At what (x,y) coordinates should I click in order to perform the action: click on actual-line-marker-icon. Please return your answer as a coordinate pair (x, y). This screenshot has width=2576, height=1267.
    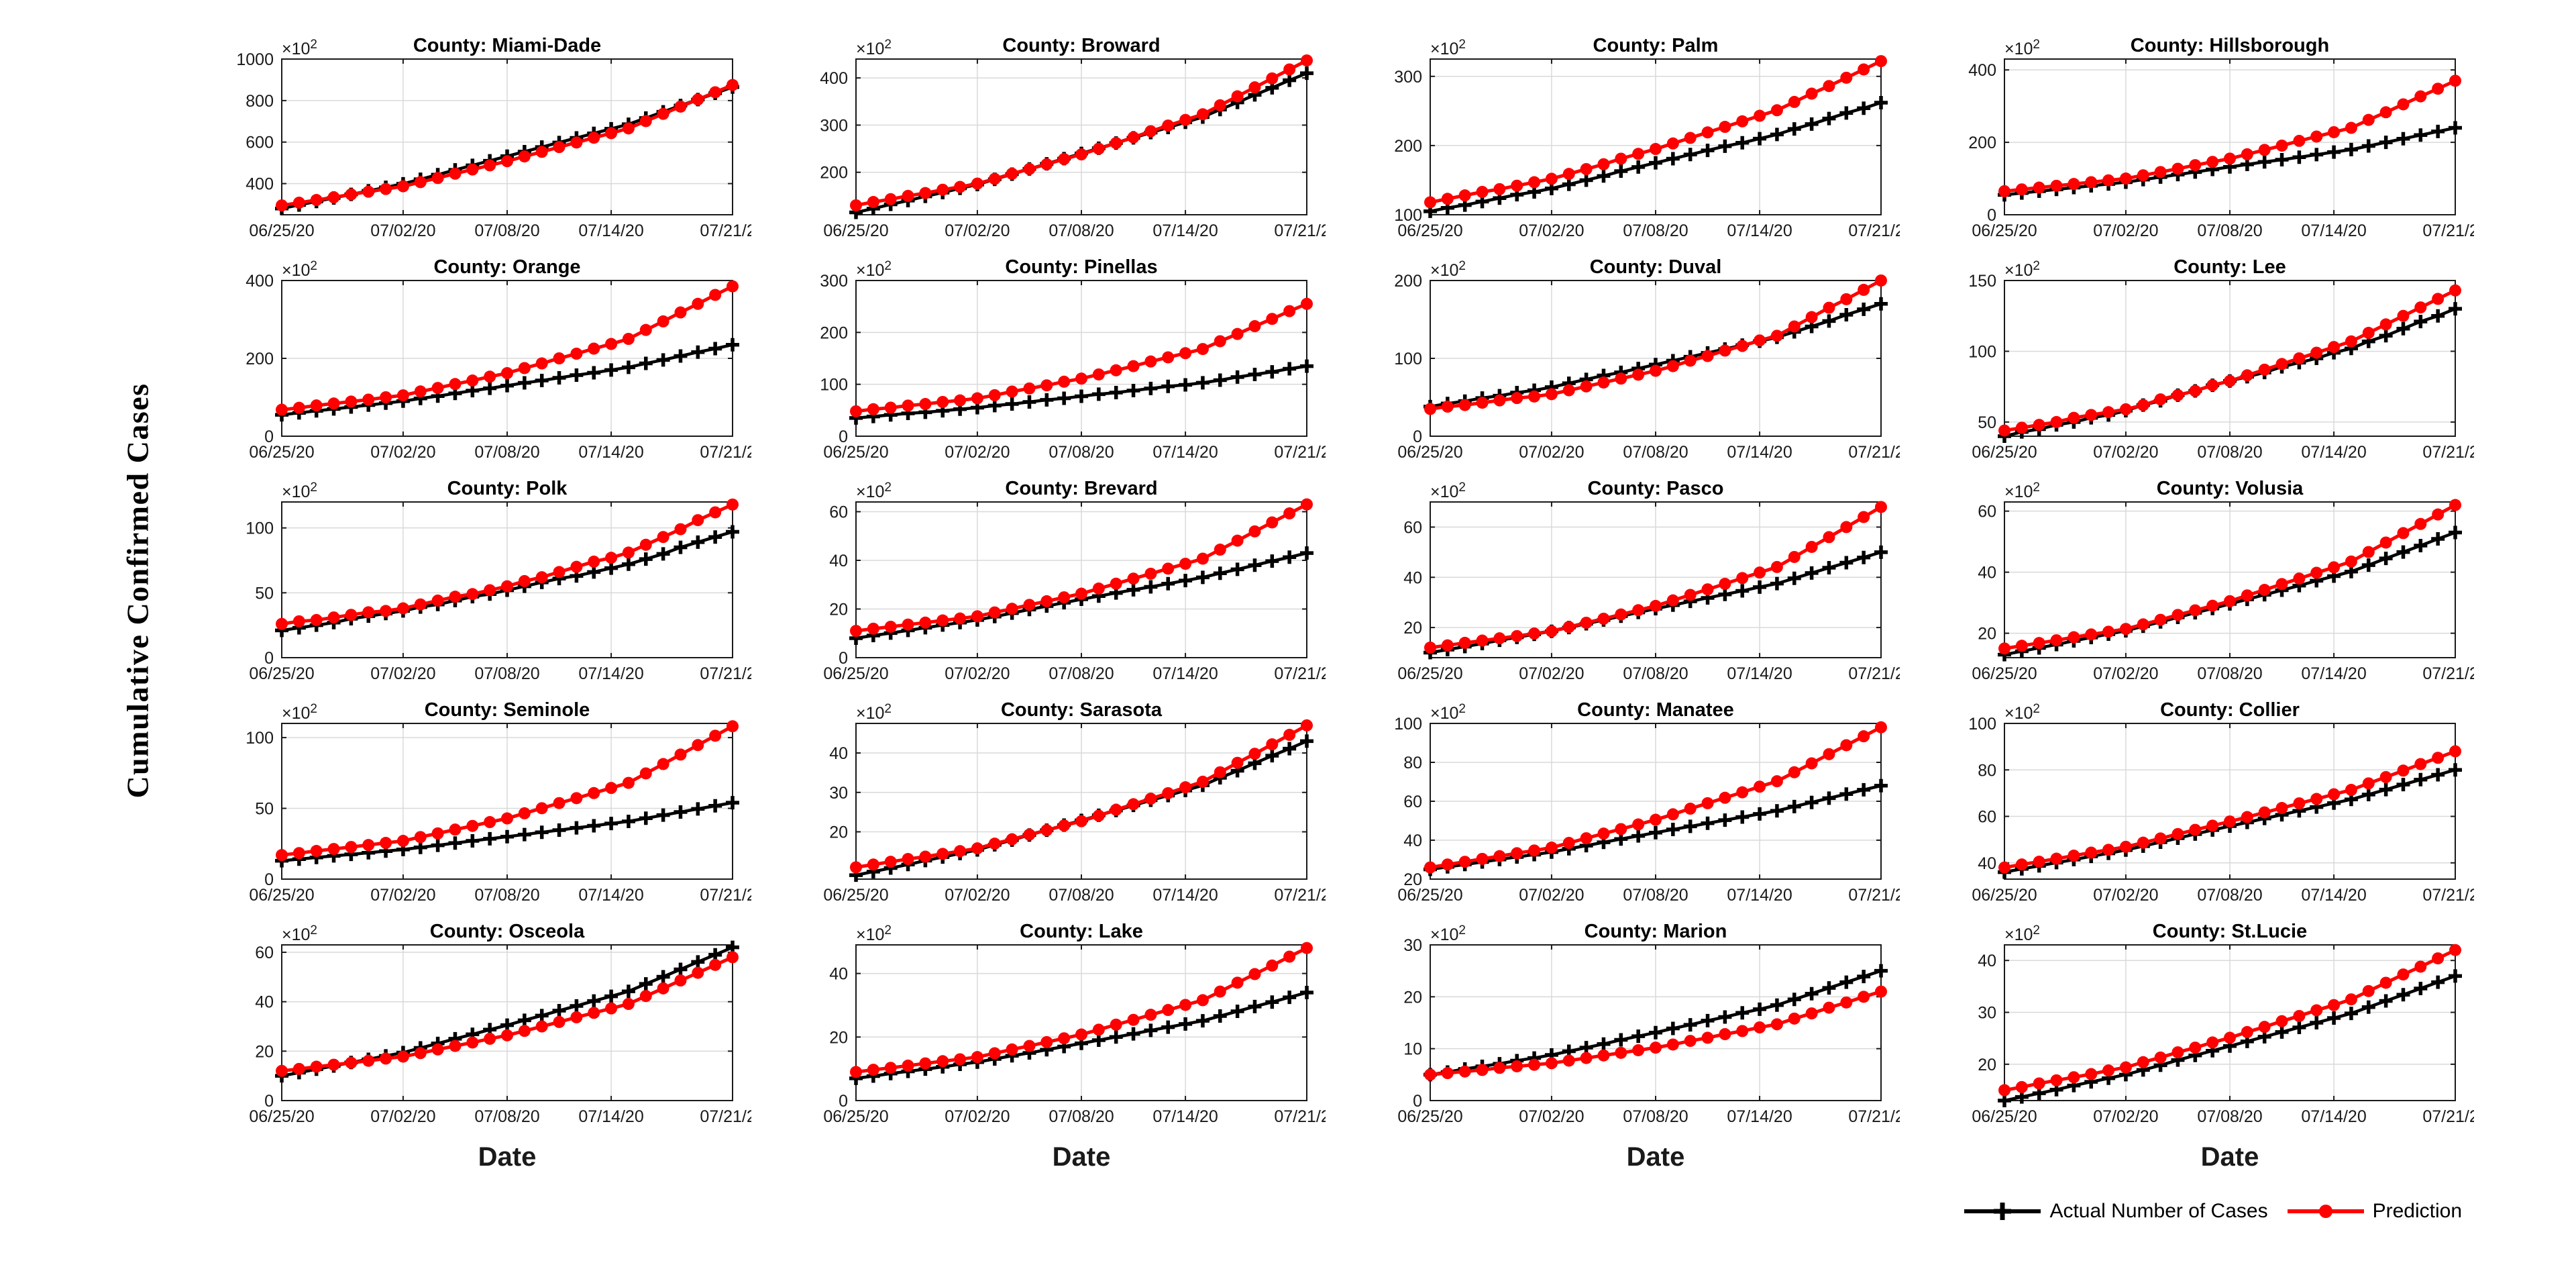
    Looking at the image, I should click on (2002, 1211).